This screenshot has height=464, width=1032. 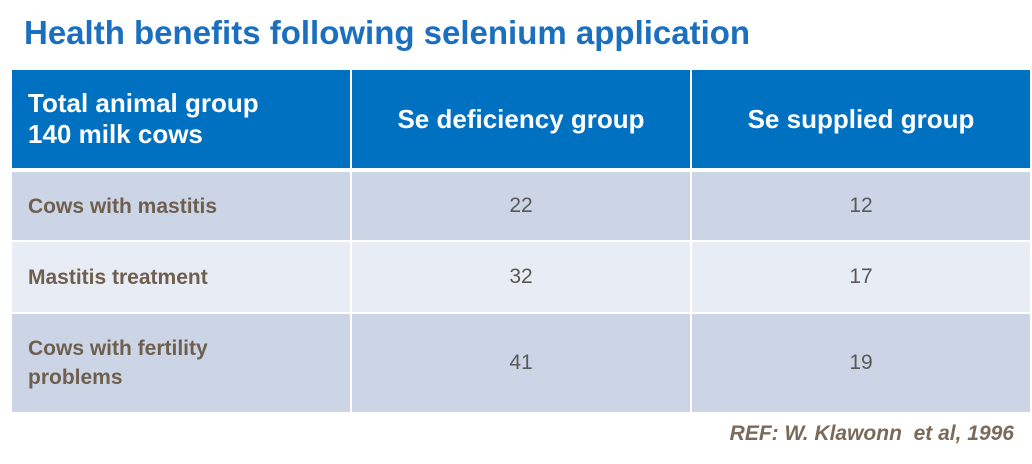 What do you see at coordinates (181, 206) in the screenshot?
I see `row-label: Cows with mastitis` at bounding box center [181, 206].